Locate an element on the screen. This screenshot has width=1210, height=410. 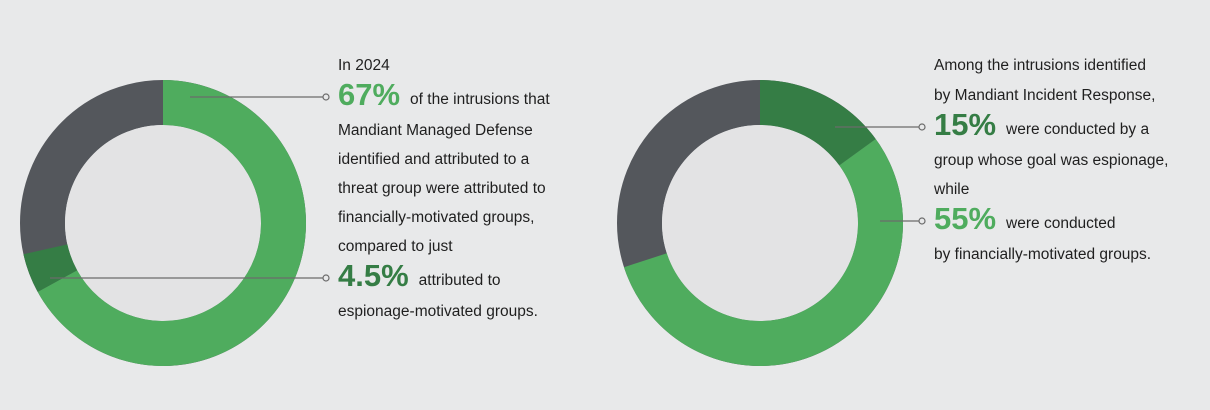
caption-text: were conducted by a is located at coordinates (1077, 129).